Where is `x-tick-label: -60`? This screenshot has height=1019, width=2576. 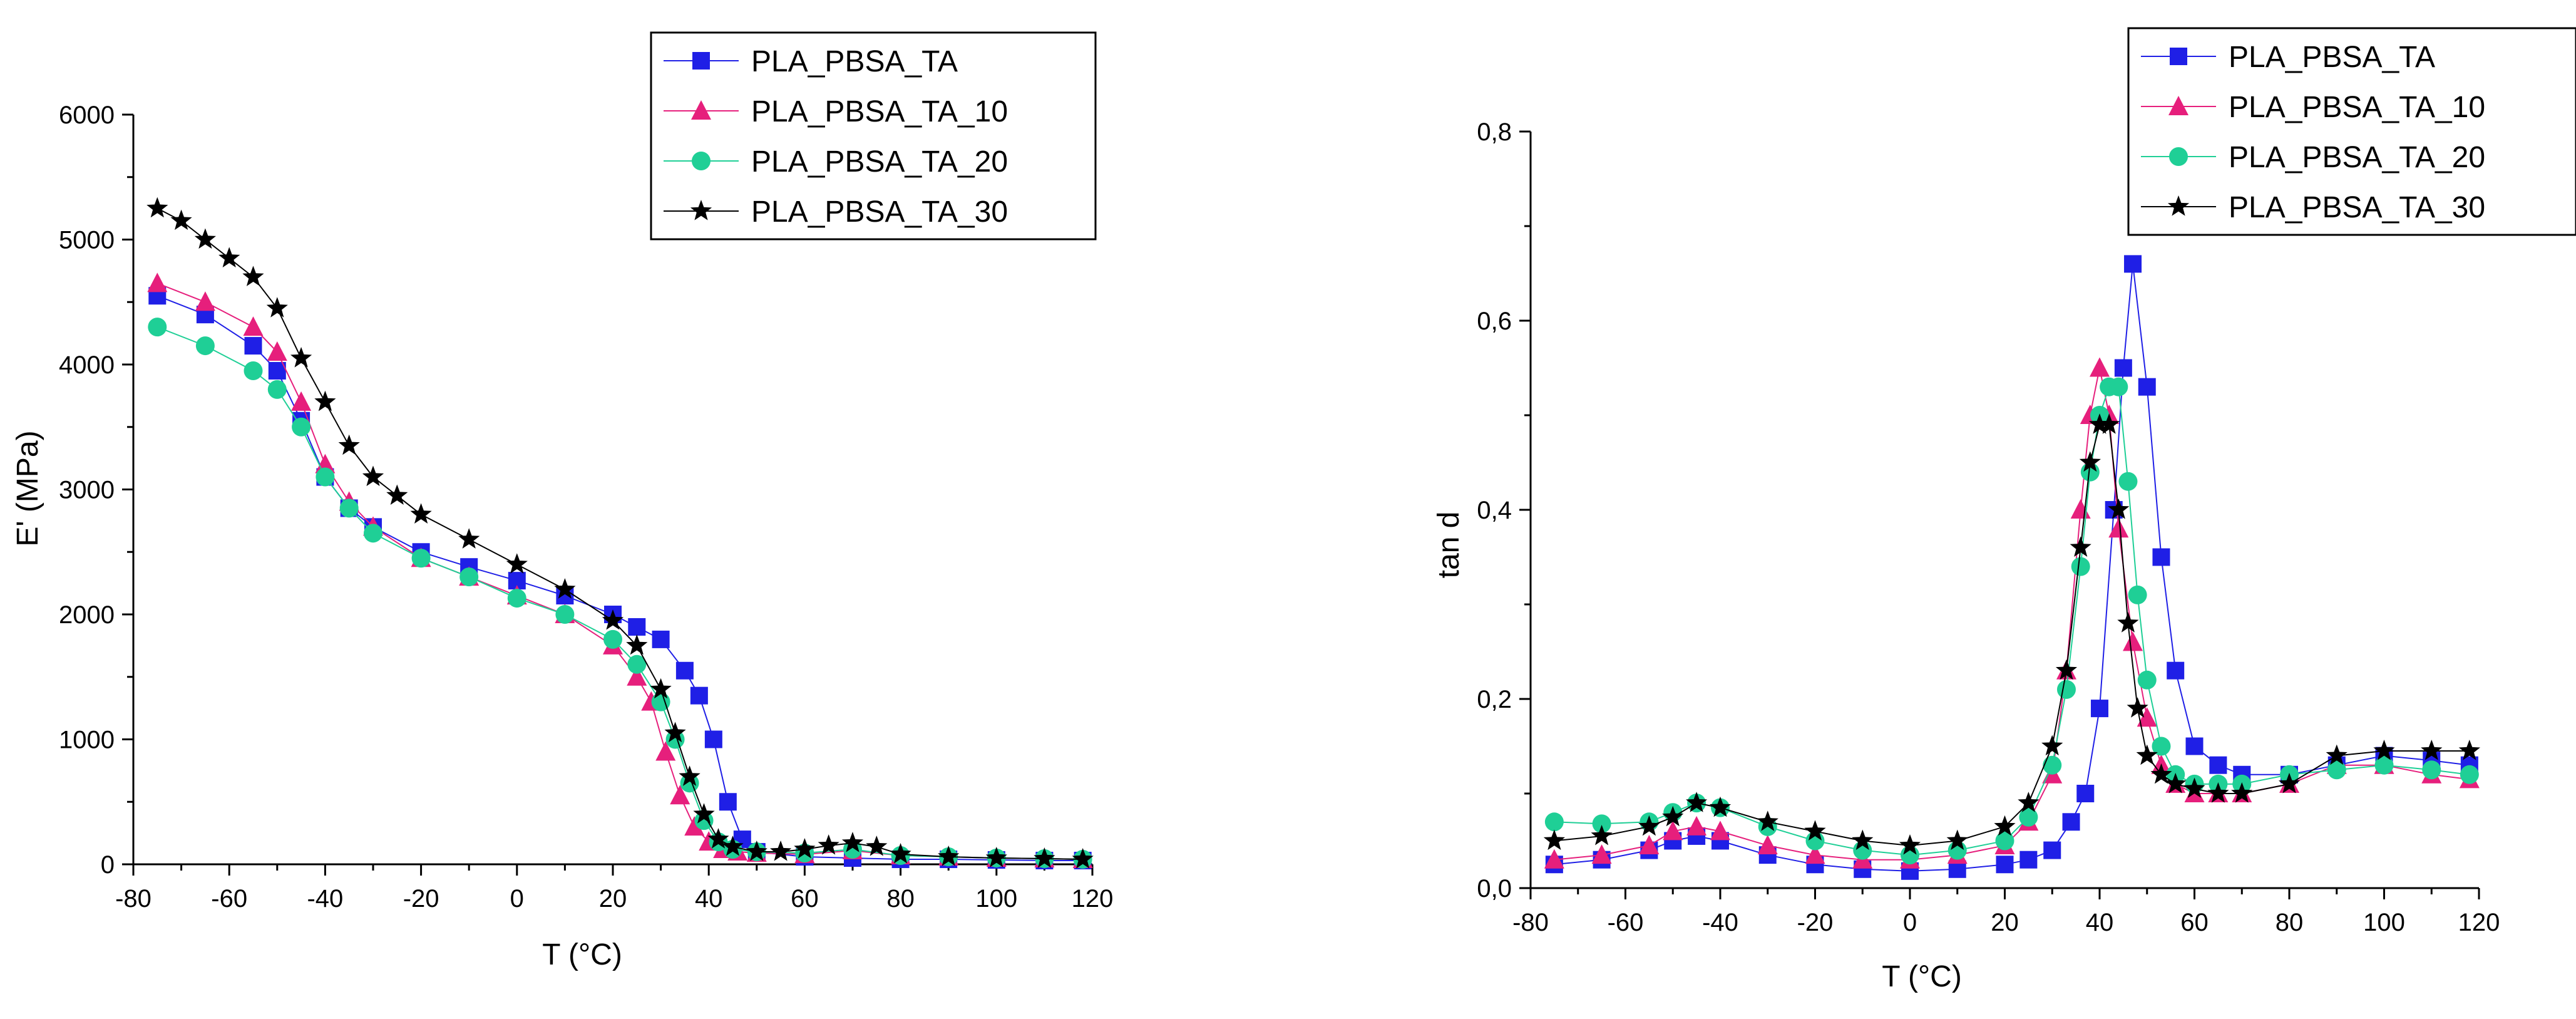
x-tick-label: -60 is located at coordinates (1626, 922).